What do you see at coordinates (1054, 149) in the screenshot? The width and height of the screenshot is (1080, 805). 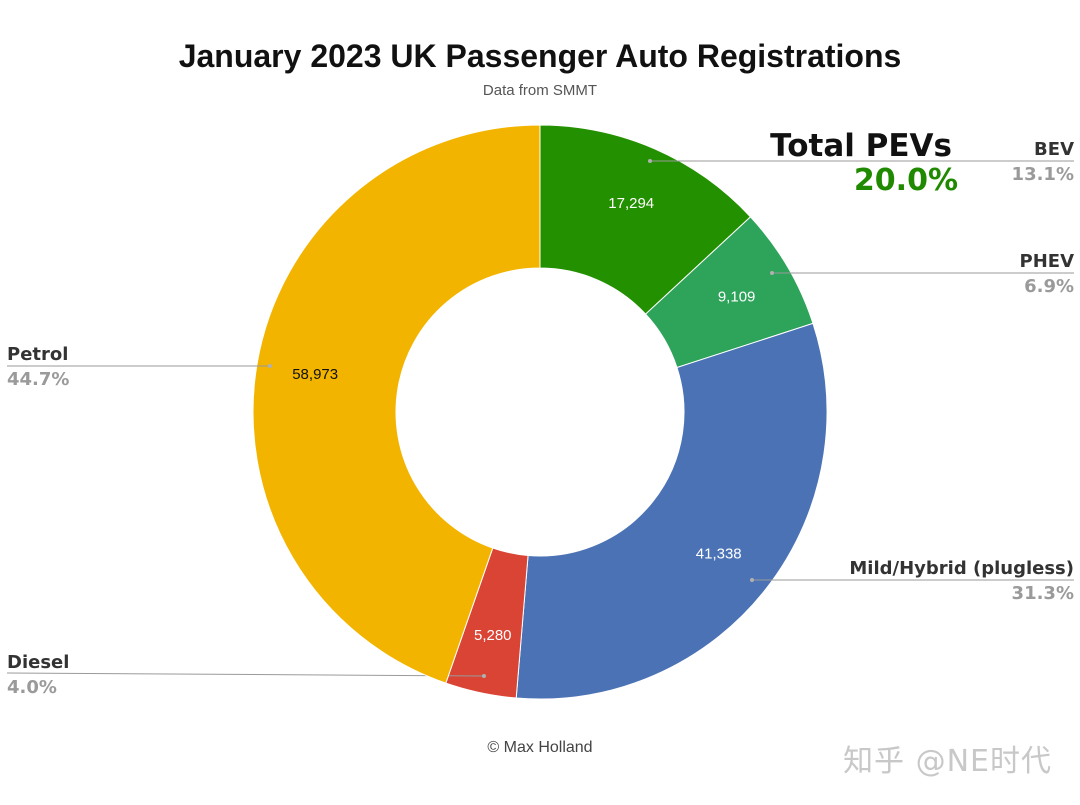 I see `legend-label-bev: BEV` at bounding box center [1054, 149].